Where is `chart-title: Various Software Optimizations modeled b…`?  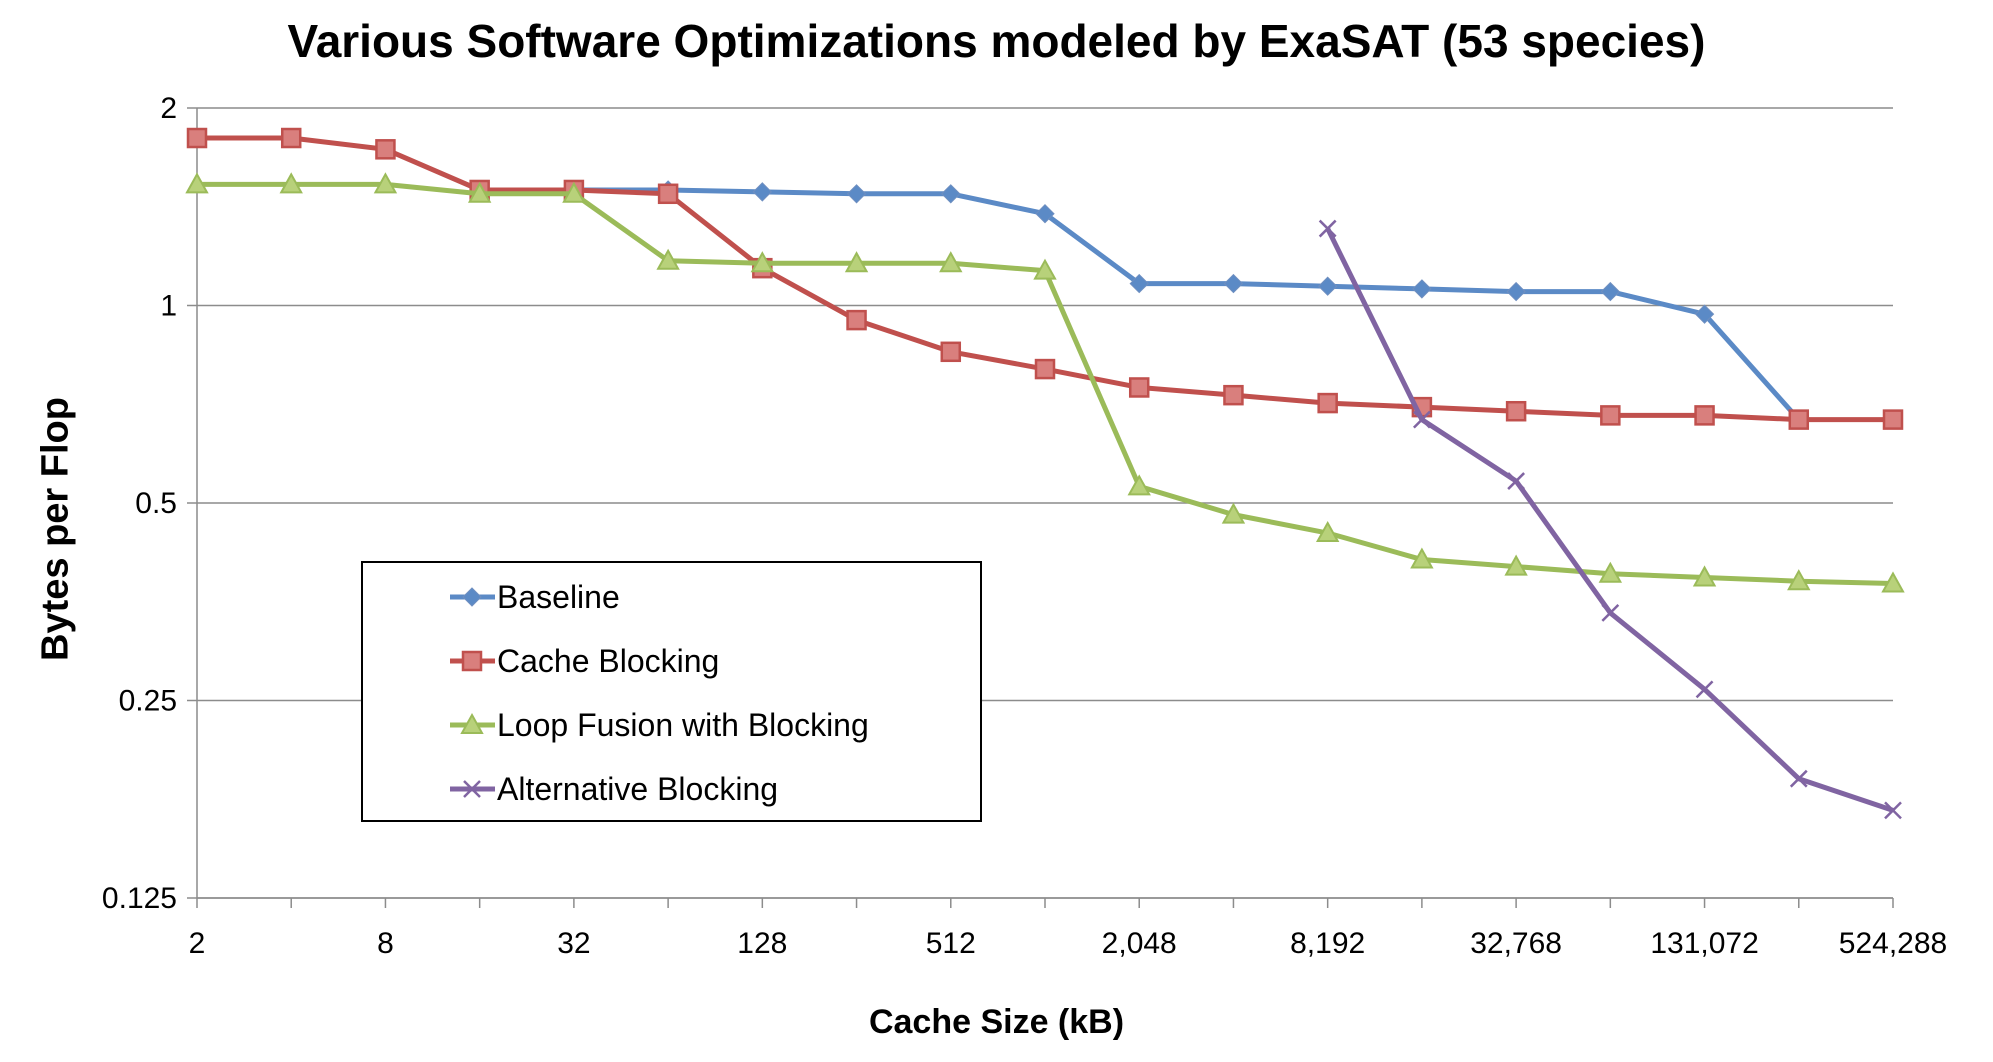 chart-title: Various Software Optimizations modeled b… is located at coordinates (996, 41).